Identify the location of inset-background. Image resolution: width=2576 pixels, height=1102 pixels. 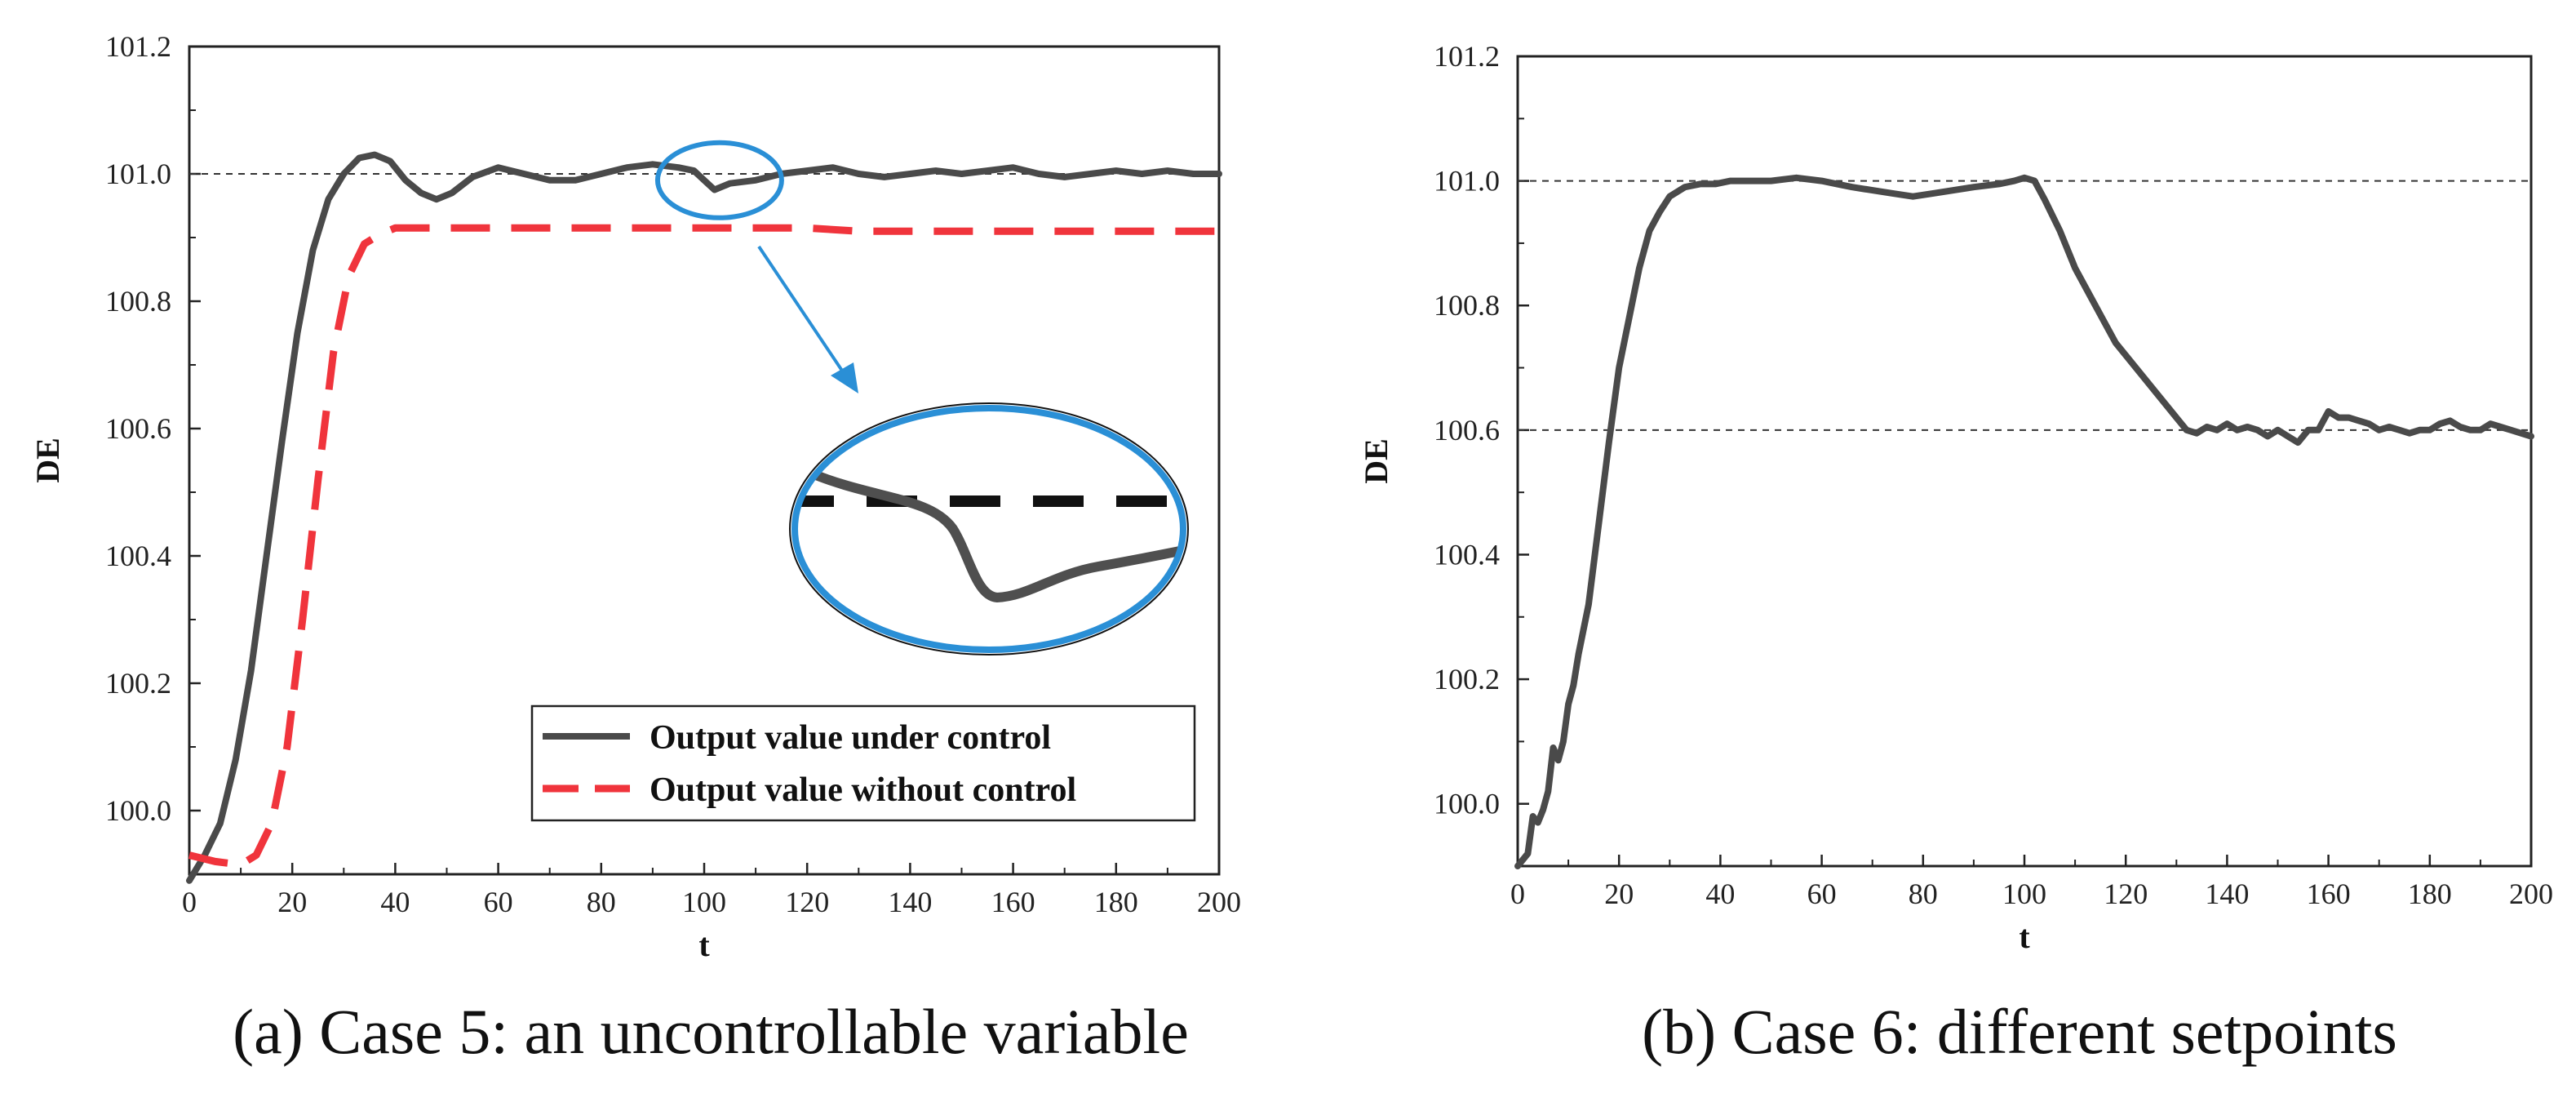
(989, 529).